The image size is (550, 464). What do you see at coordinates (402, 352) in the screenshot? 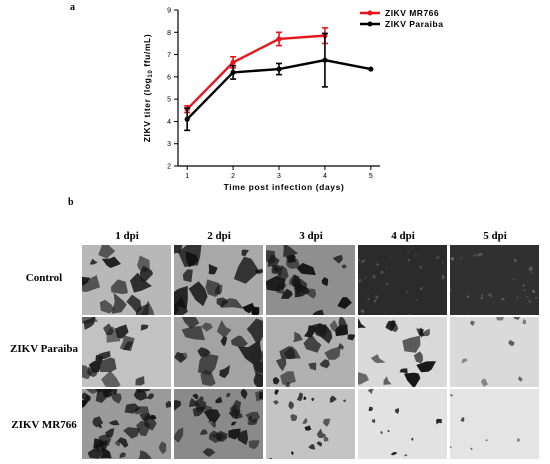
I see `micrograph-paraiba-day4` at bounding box center [402, 352].